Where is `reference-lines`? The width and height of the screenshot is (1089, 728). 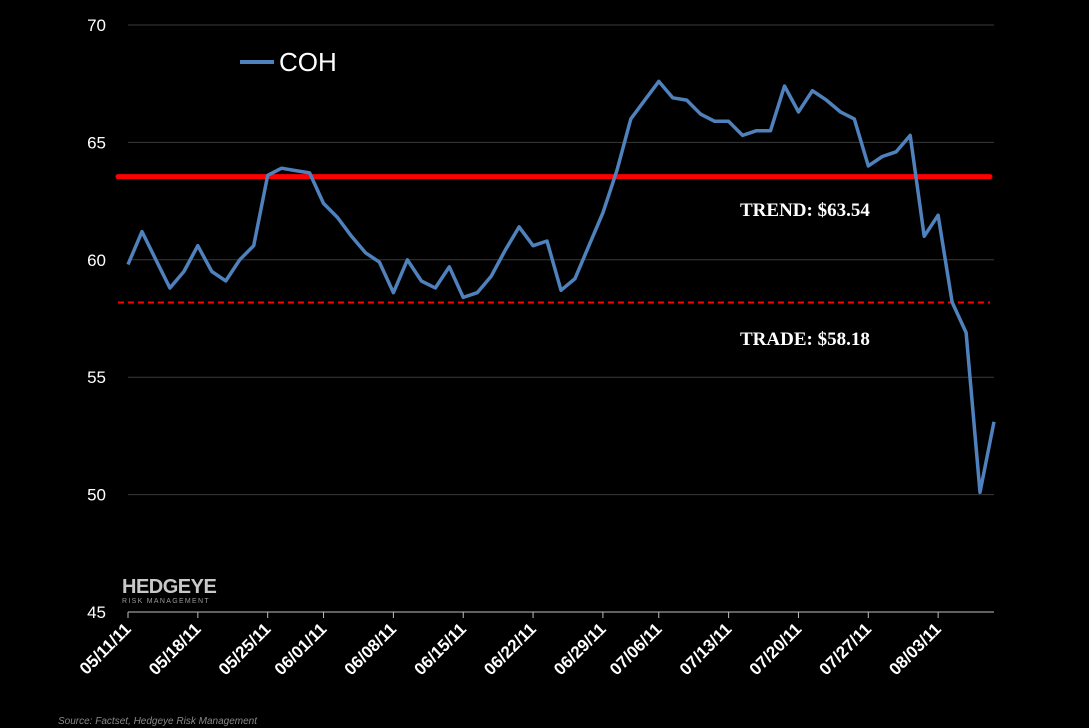 reference-lines is located at coordinates (554, 239).